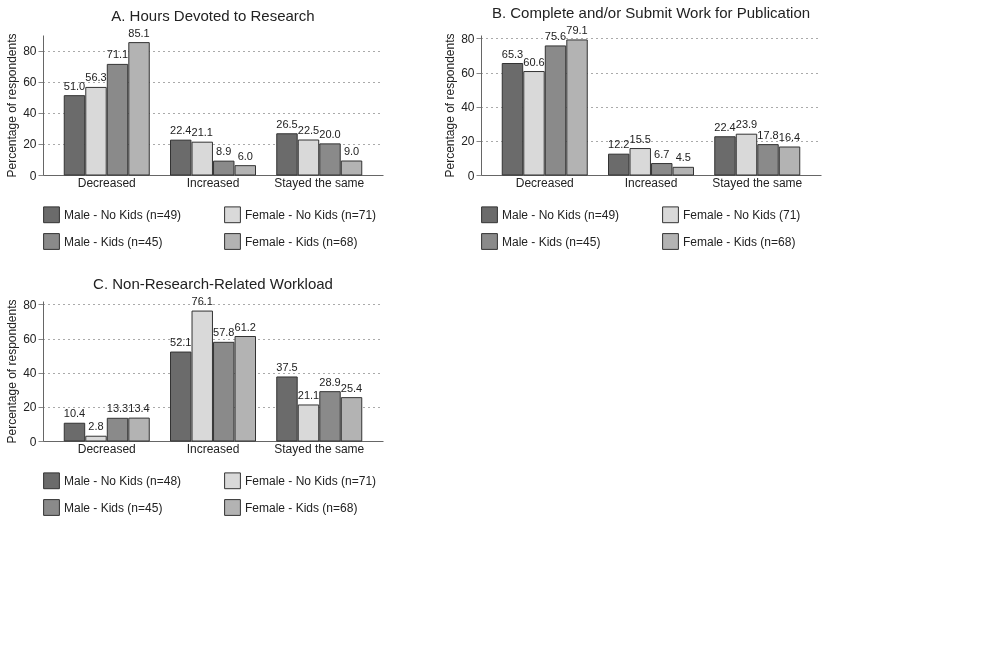 Image resolution: width=1001 pixels, height=645 pixels. I want to click on data-label: 22.5, so click(308, 130).